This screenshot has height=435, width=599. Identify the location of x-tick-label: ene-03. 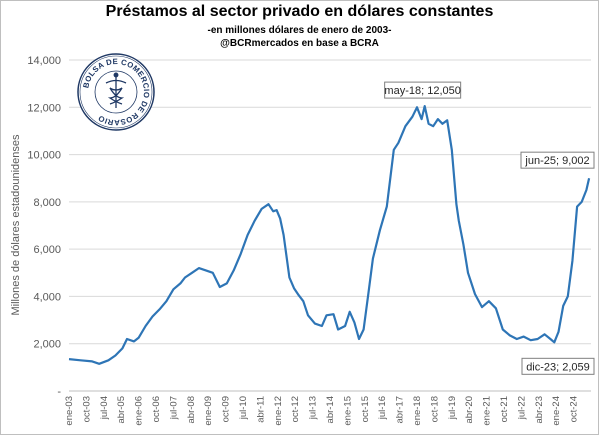
(69, 411).